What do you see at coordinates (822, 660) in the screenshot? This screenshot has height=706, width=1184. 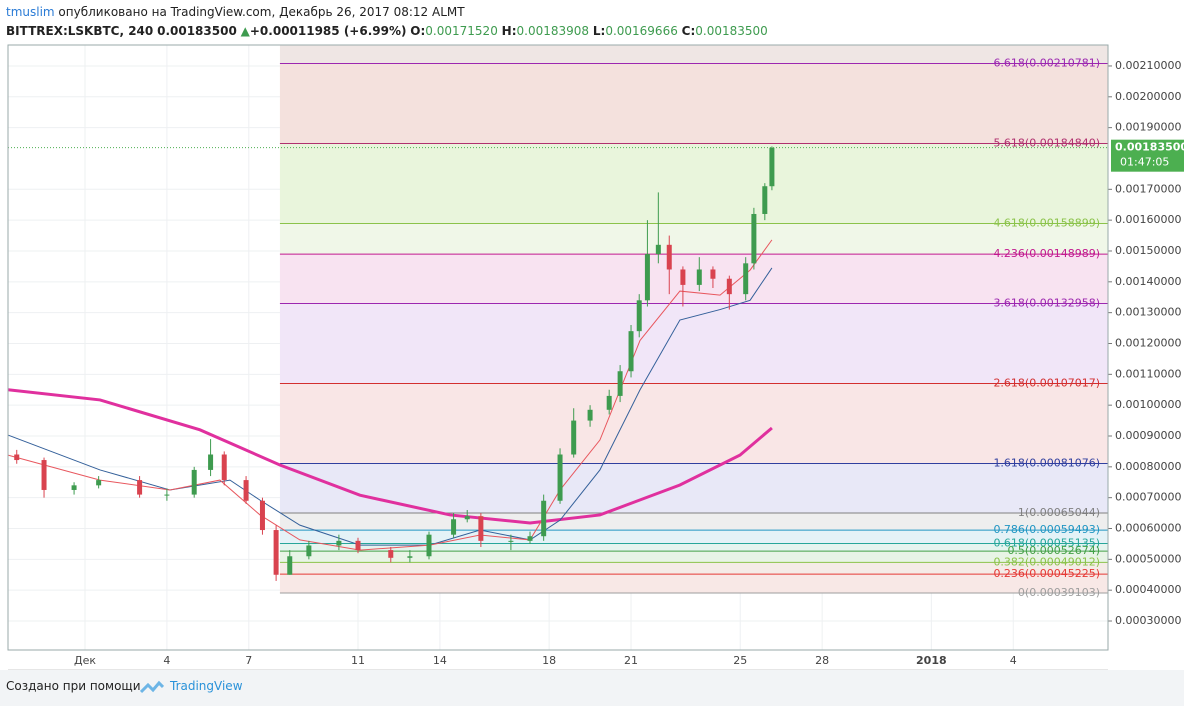 I see `x-tick-label: 28` at bounding box center [822, 660].